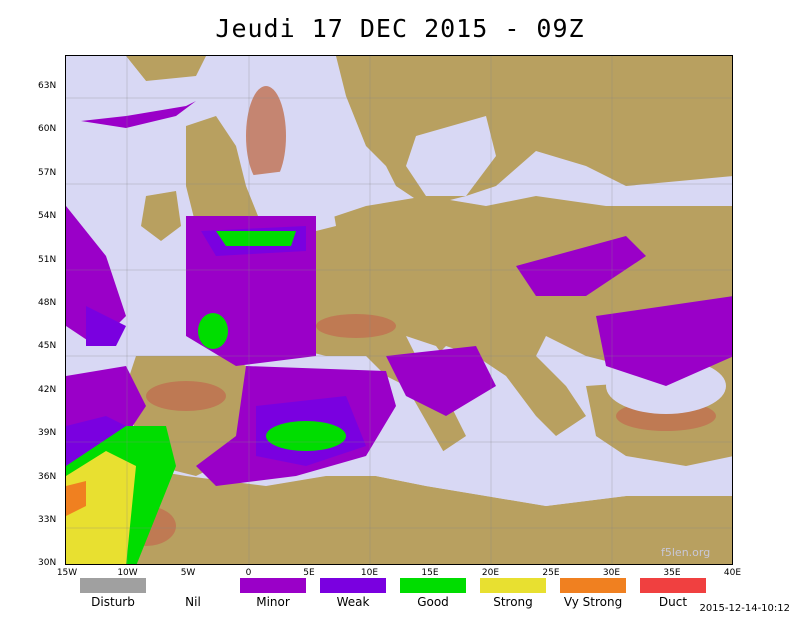 This screenshot has width=800, height=618. Describe the element at coordinates (248, 573) in the screenshot. I see `longitude-label: 0` at that location.